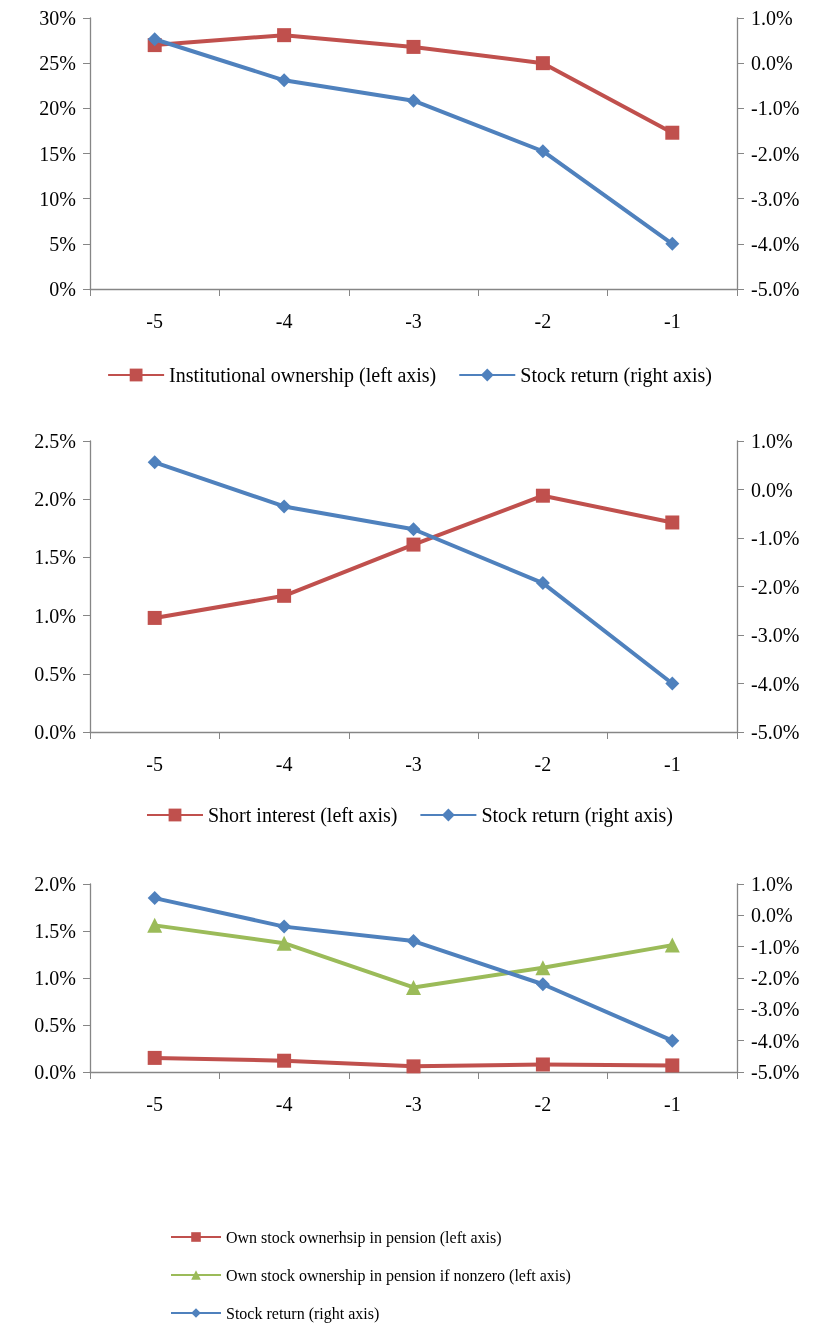 Image resolution: width=819 pixels, height=1329 pixels. What do you see at coordinates (57, 198) in the screenshot?
I see `y-tick-label: 10%` at bounding box center [57, 198].